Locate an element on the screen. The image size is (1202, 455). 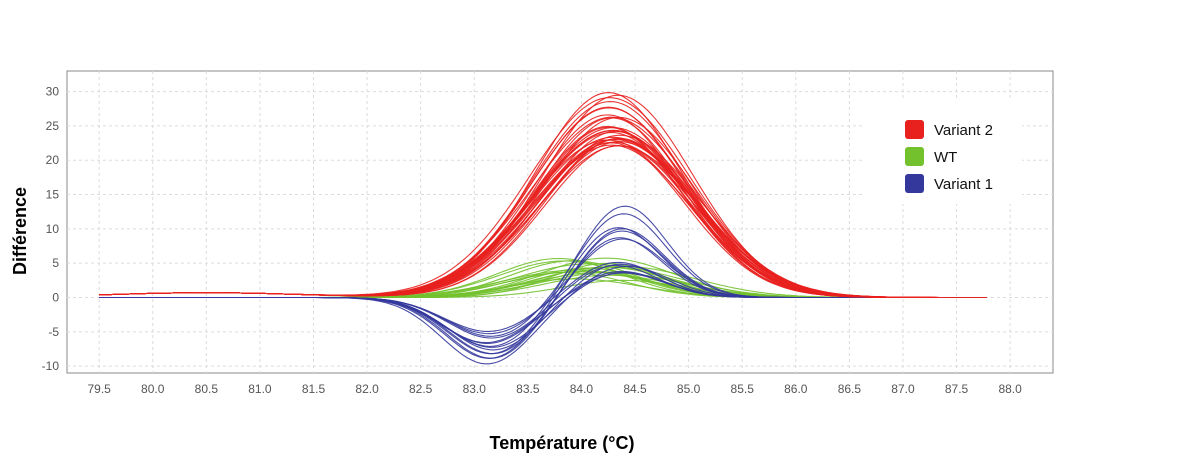
x-tick-label: 81.0 is located at coordinates (260, 389).